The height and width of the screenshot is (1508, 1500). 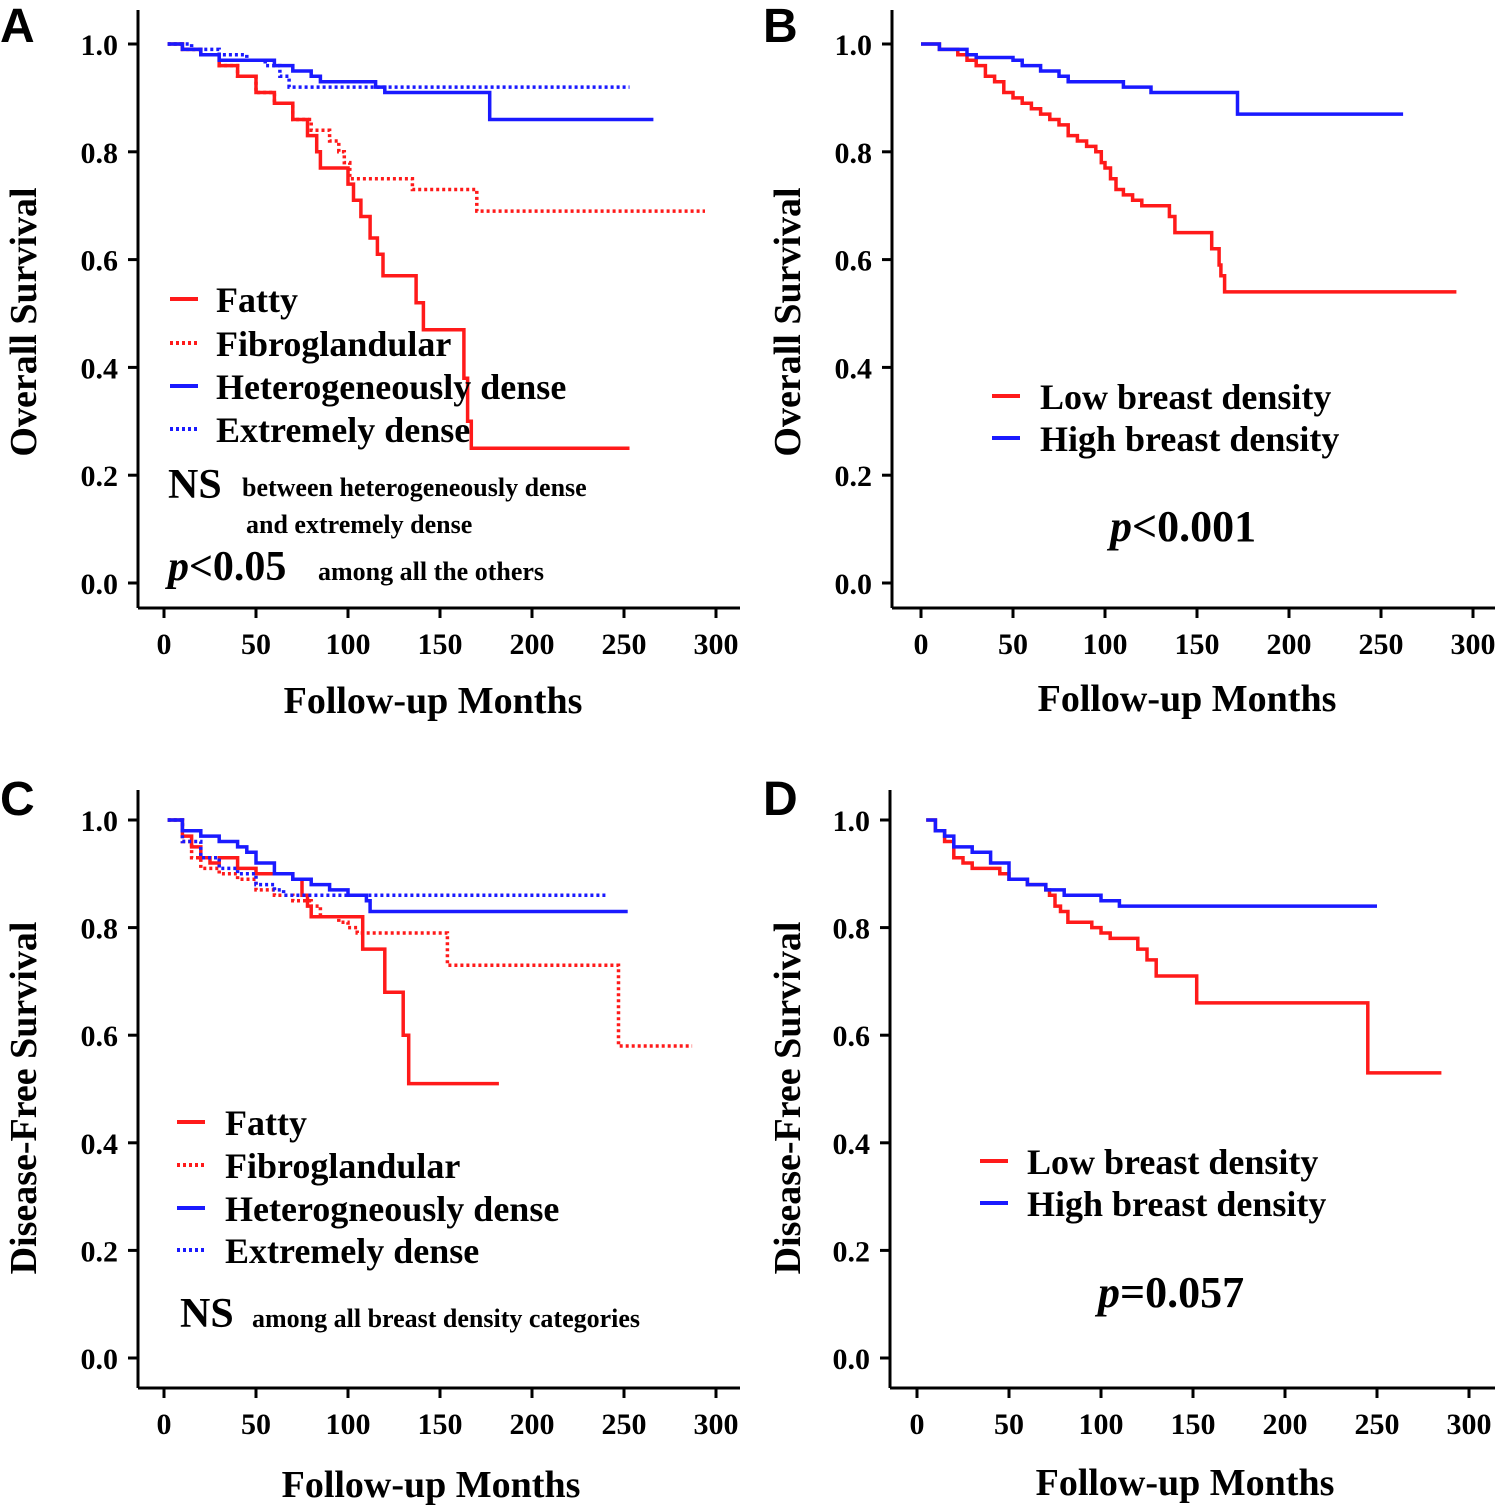 I want to click on panel-b-ylabel: Overall Survival, so click(x=788, y=321).